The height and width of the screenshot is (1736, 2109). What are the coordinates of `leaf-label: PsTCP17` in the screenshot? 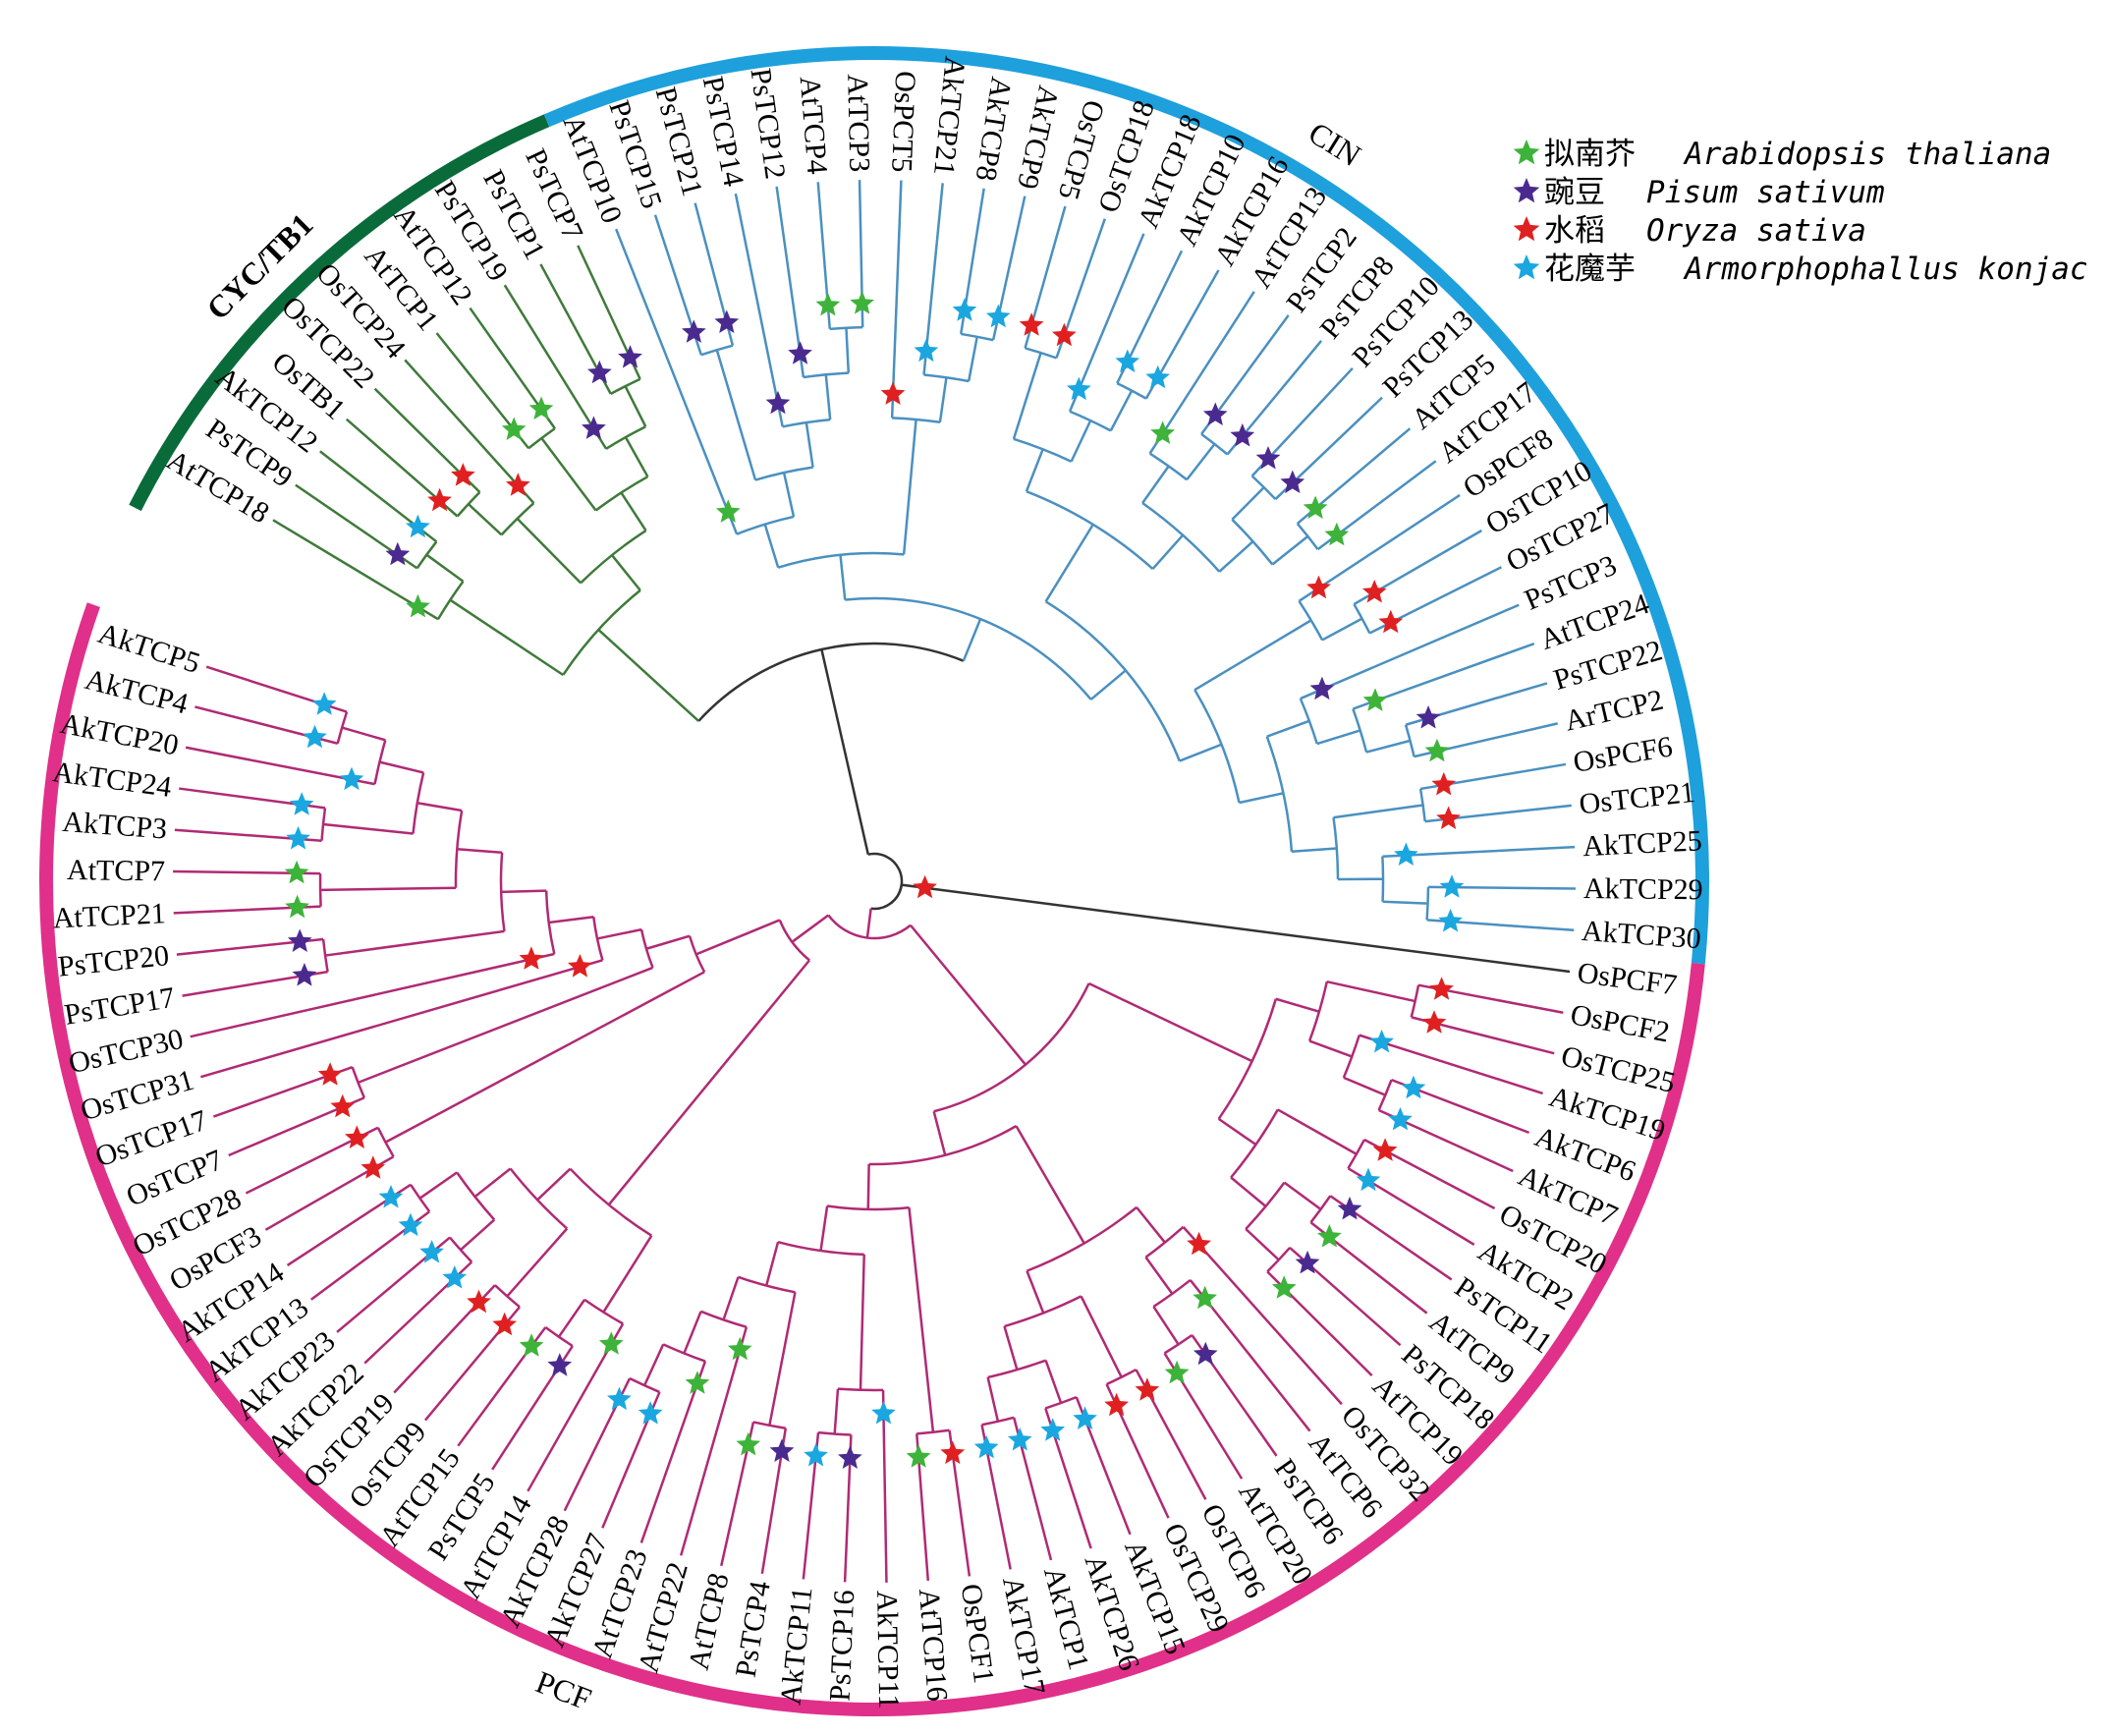 It's located at (119, 1006).